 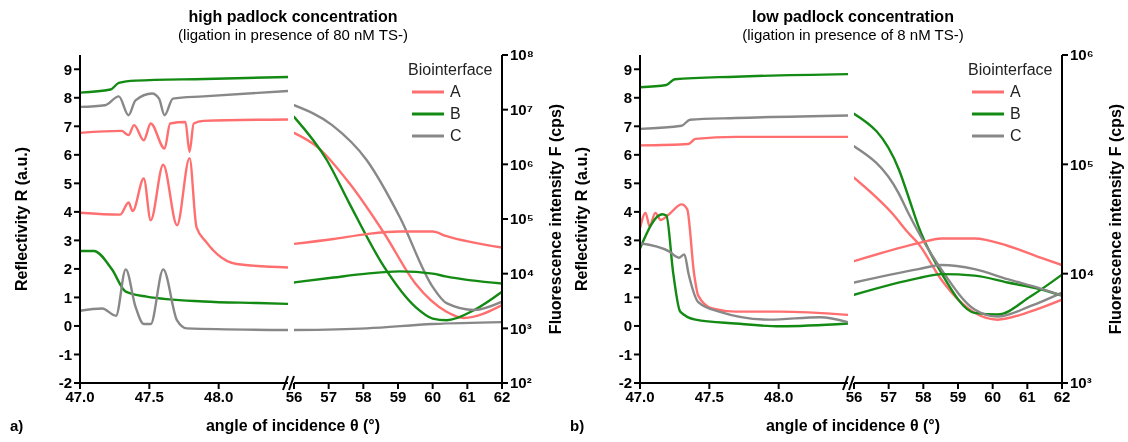 What do you see at coordinates (521, 383) in the screenshot?
I see `y2-tick-label: 10²` at bounding box center [521, 383].